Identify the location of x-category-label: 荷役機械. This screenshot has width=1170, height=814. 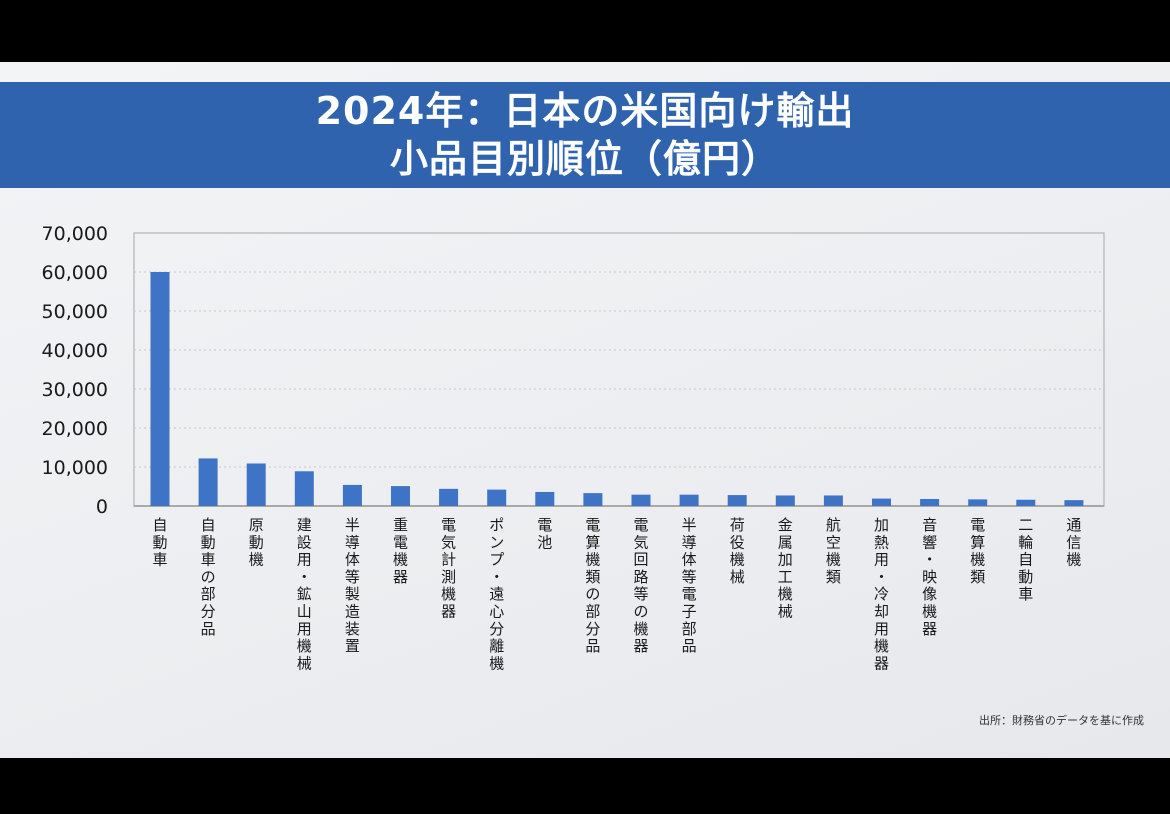
(737, 551).